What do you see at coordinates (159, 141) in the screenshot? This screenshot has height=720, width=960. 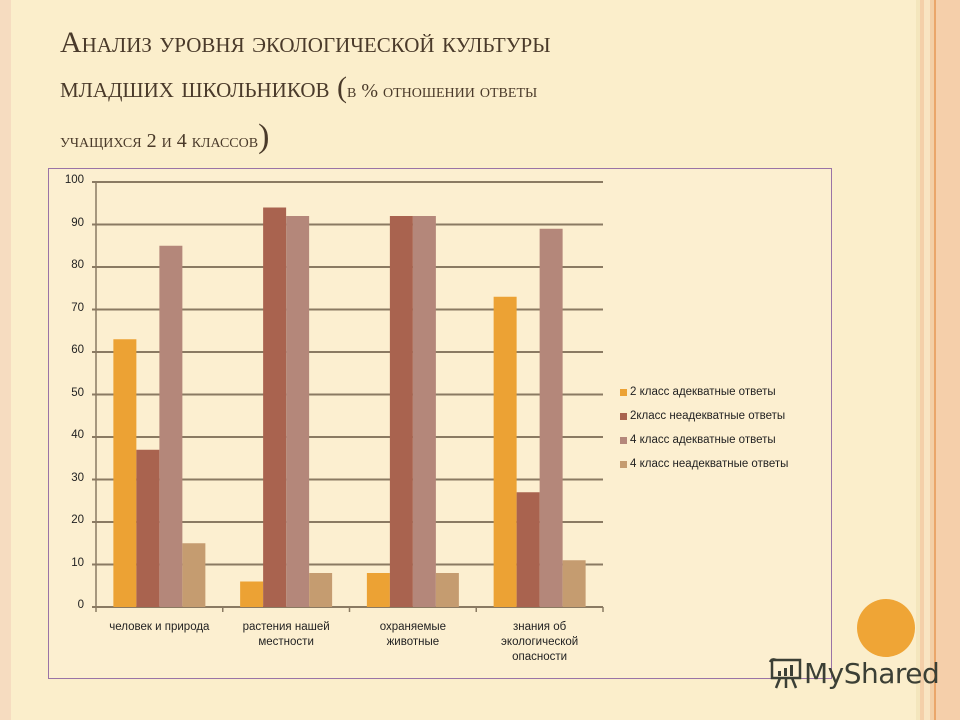 I see `title-line-3-text: учащихся 2 и 4 классов` at bounding box center [159, 141].